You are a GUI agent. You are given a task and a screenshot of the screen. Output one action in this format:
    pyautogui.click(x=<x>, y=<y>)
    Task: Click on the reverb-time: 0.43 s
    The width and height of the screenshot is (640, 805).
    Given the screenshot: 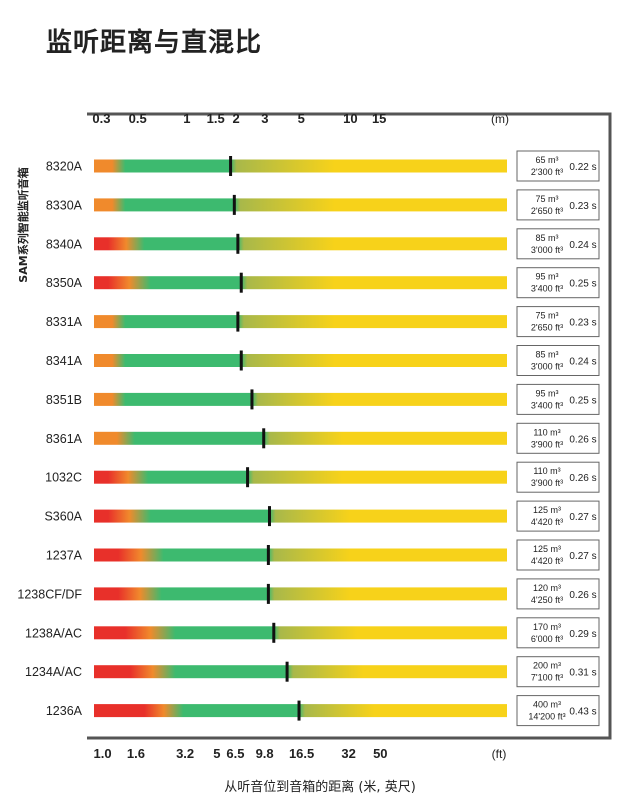 What is the action you would take?
    pyautogui.click(x=582, y=712)
    